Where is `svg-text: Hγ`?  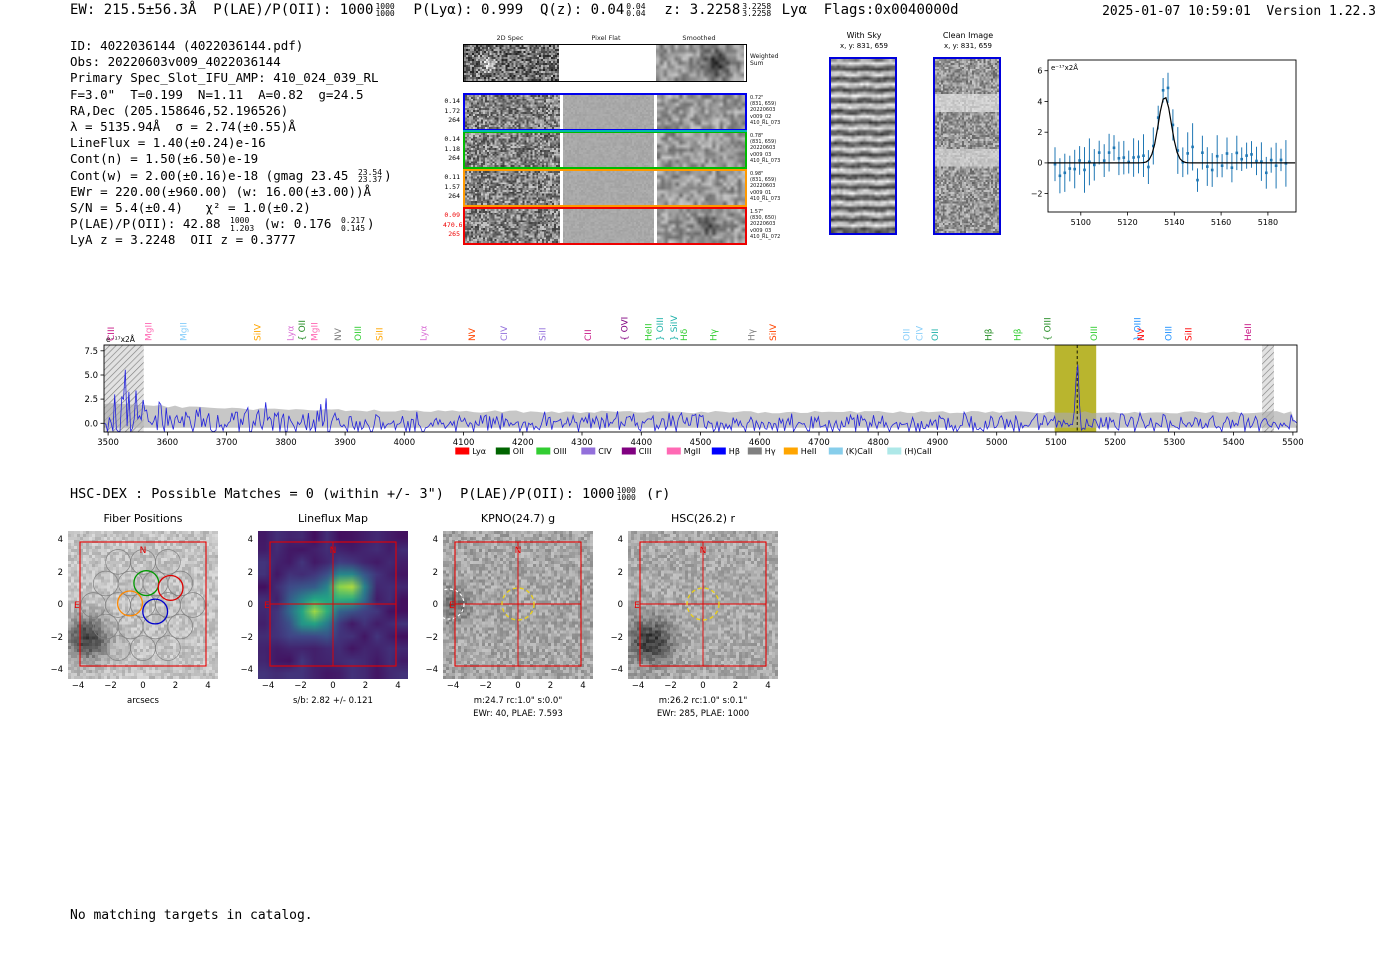
svg-text: Hγ is located at coordinates (715, 334).